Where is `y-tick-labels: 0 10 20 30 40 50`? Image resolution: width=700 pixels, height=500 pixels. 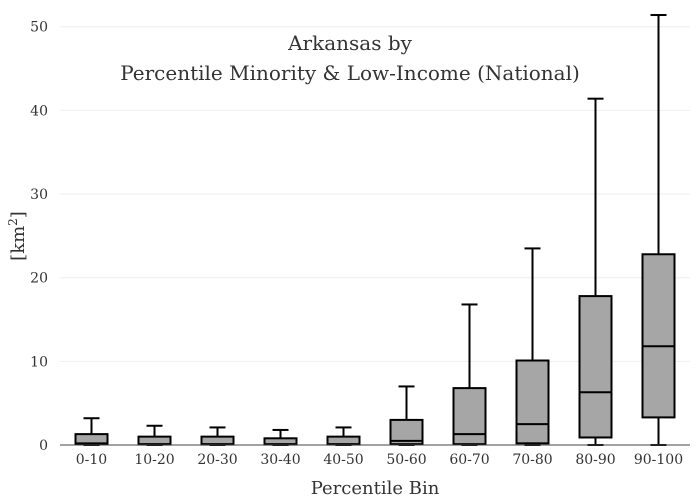
y-tick-labels: 0 10 20 30 40 50 is located at coordinates (39, 237).